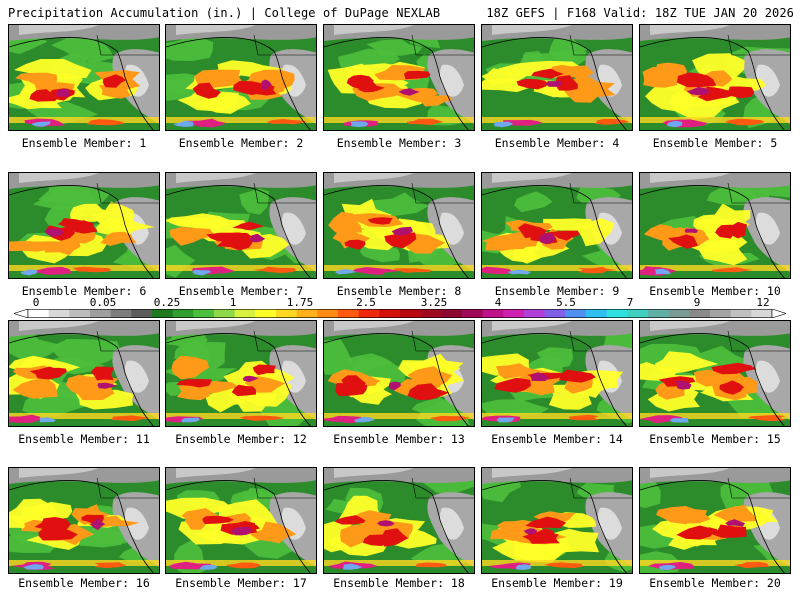  I want to click on colorbar-tick-label: 4, so click(498, 302).